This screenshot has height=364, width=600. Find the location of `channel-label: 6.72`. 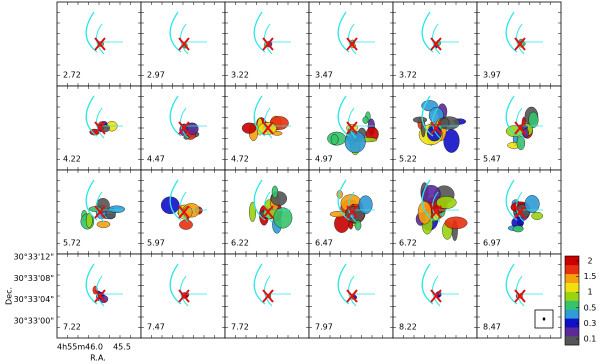

channel-label: 6.72 is located at coordinates (408, 243).